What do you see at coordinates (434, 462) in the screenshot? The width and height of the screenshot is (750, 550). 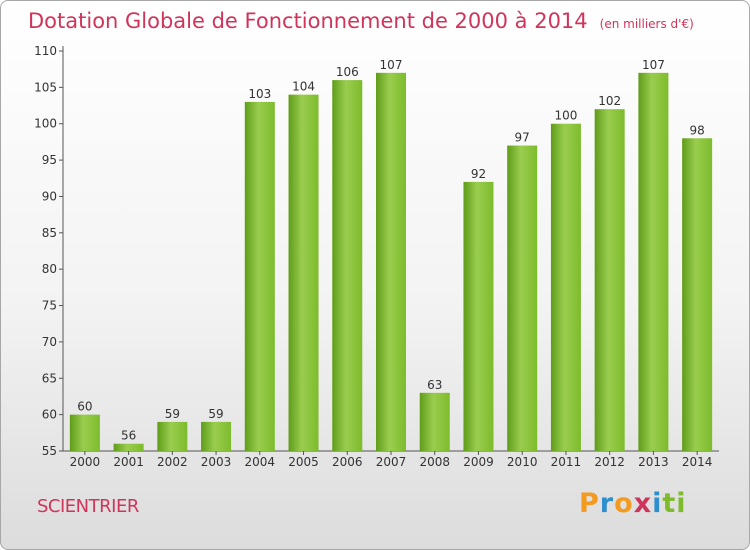 I see `x-tick-label: 2008` at bounding box center [434, 462].